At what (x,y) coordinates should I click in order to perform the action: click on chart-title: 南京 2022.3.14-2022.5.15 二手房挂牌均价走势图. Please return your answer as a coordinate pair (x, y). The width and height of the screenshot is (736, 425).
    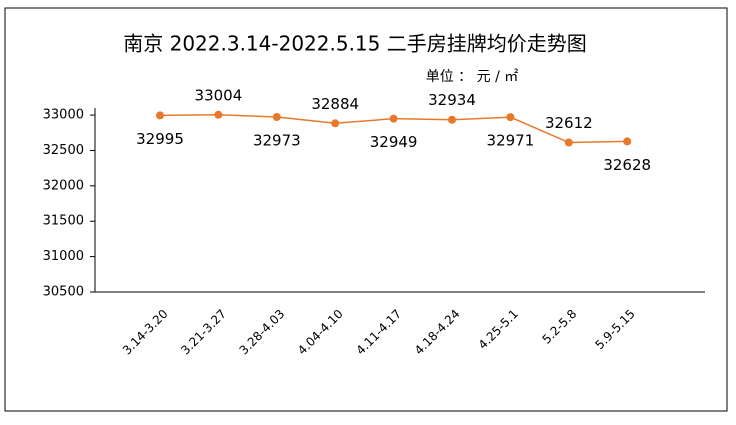
    Looking at the image, I should click on (355, 44).